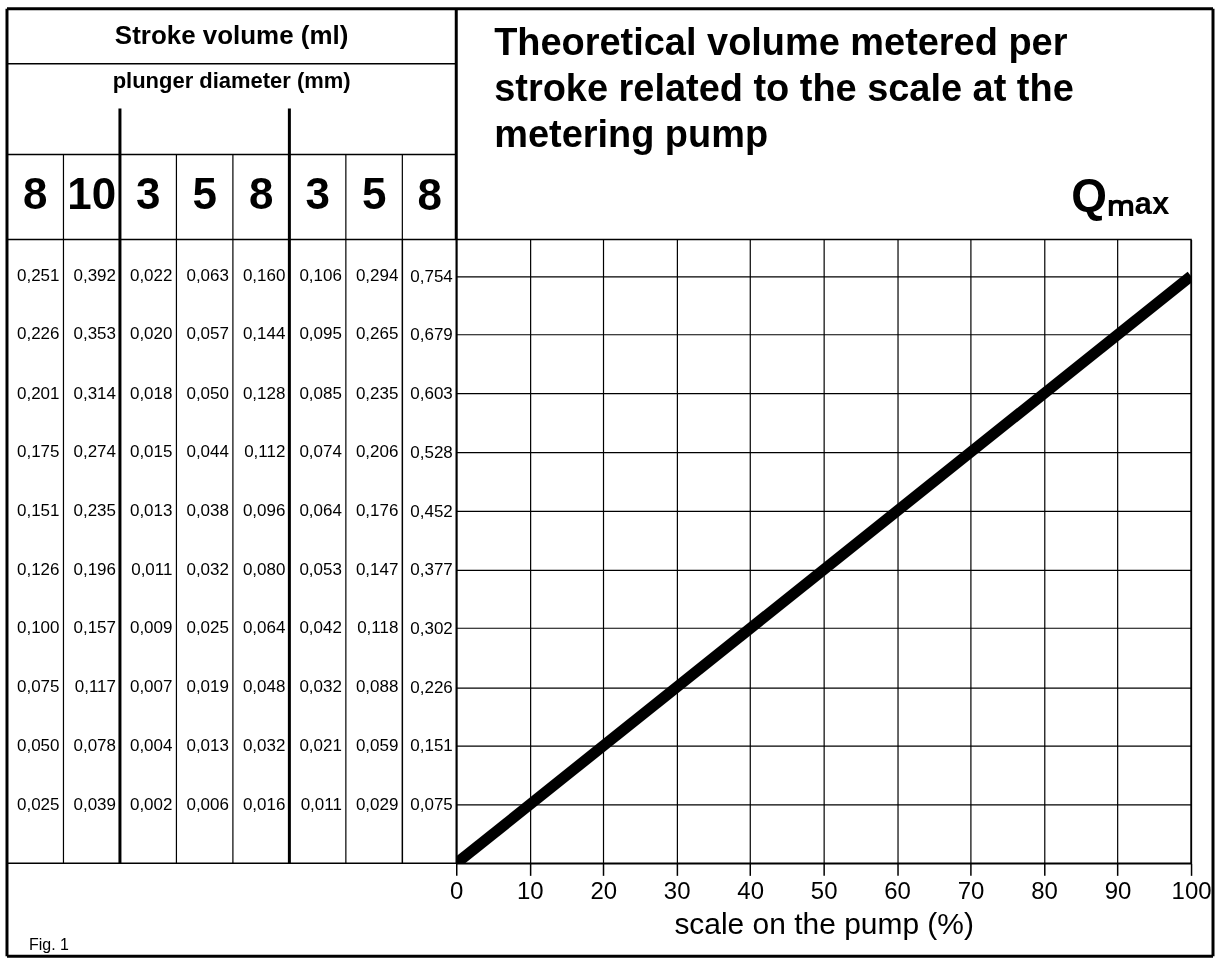  Describe the element at coordinates (38, 511) in the screenshot. I see `text: 0,151` at that location.